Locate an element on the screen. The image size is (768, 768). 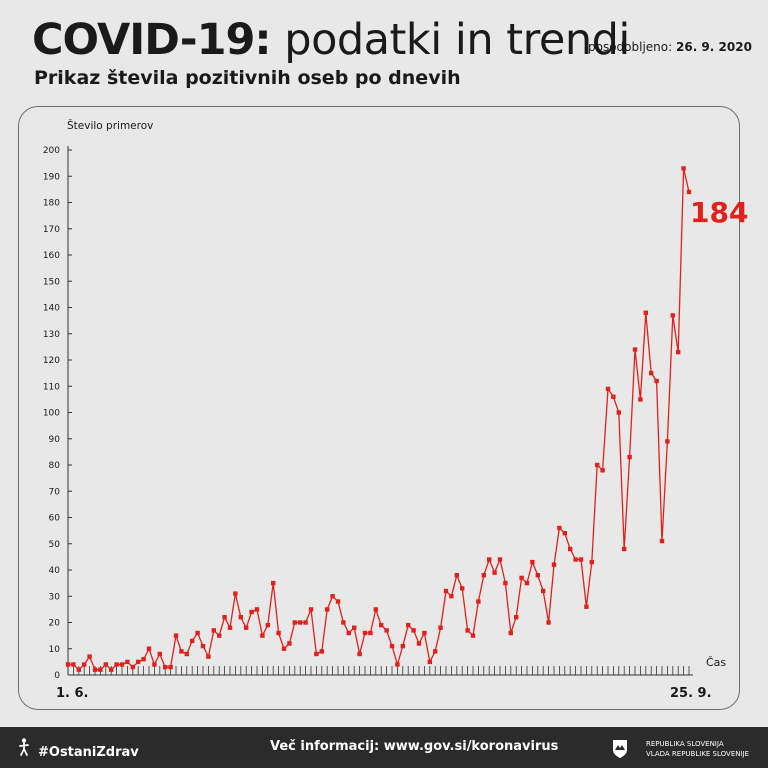
y-tick-label: 40 is located at coordinates (55, 571).